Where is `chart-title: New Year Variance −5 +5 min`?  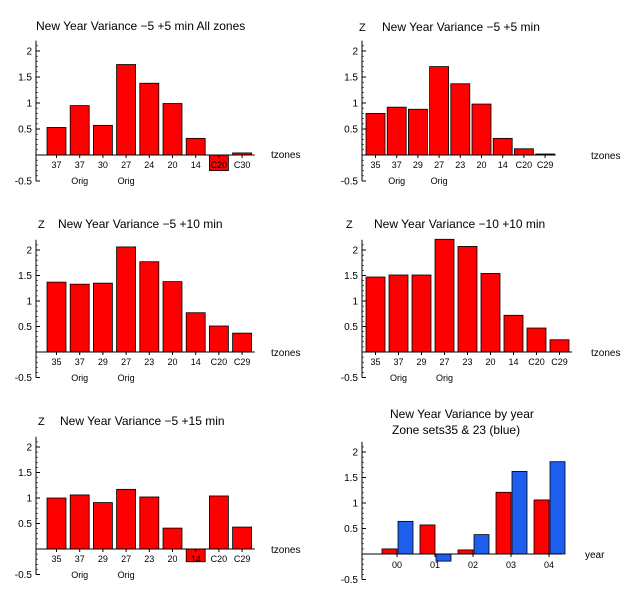
chart-title: New Year Variance −5 +5 min is located at coordinates (461, 27).